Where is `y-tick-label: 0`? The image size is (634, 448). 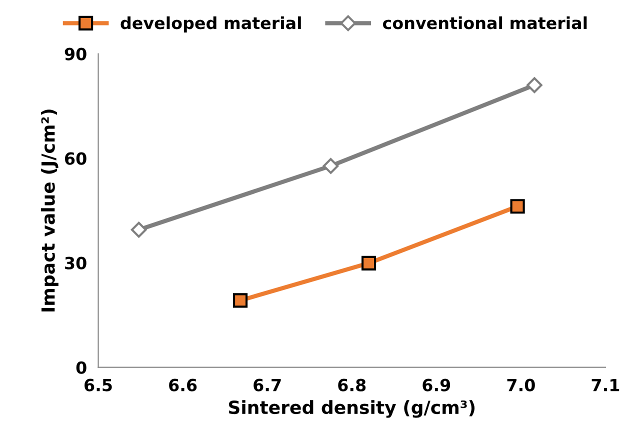 y-tick-label: 0 is located at coordinates (81, 367).